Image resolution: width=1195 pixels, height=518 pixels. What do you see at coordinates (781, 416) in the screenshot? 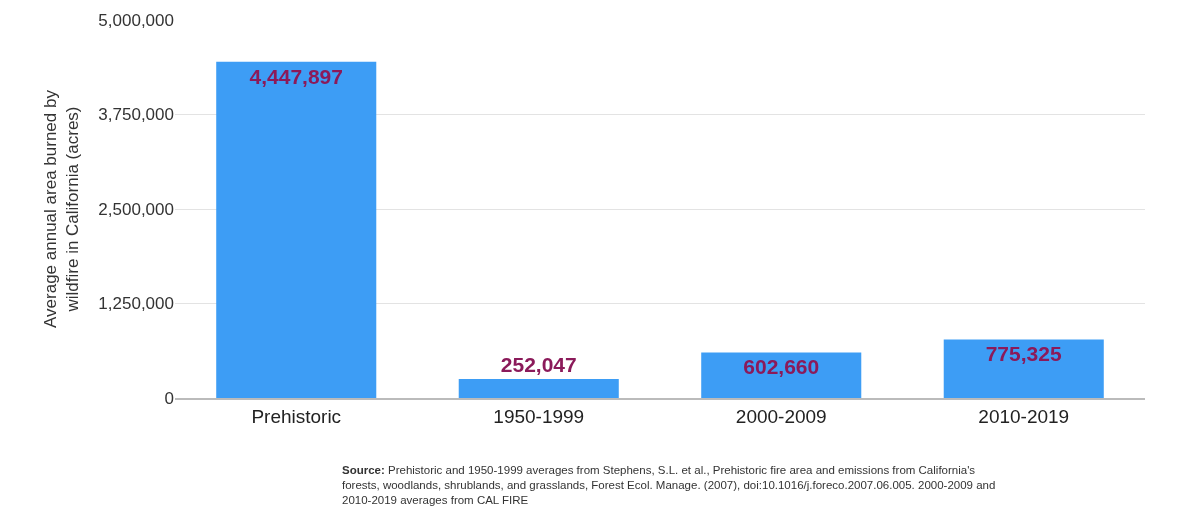
I see `x-tick-label: 2000-2009` at bounding box center [781, 416].